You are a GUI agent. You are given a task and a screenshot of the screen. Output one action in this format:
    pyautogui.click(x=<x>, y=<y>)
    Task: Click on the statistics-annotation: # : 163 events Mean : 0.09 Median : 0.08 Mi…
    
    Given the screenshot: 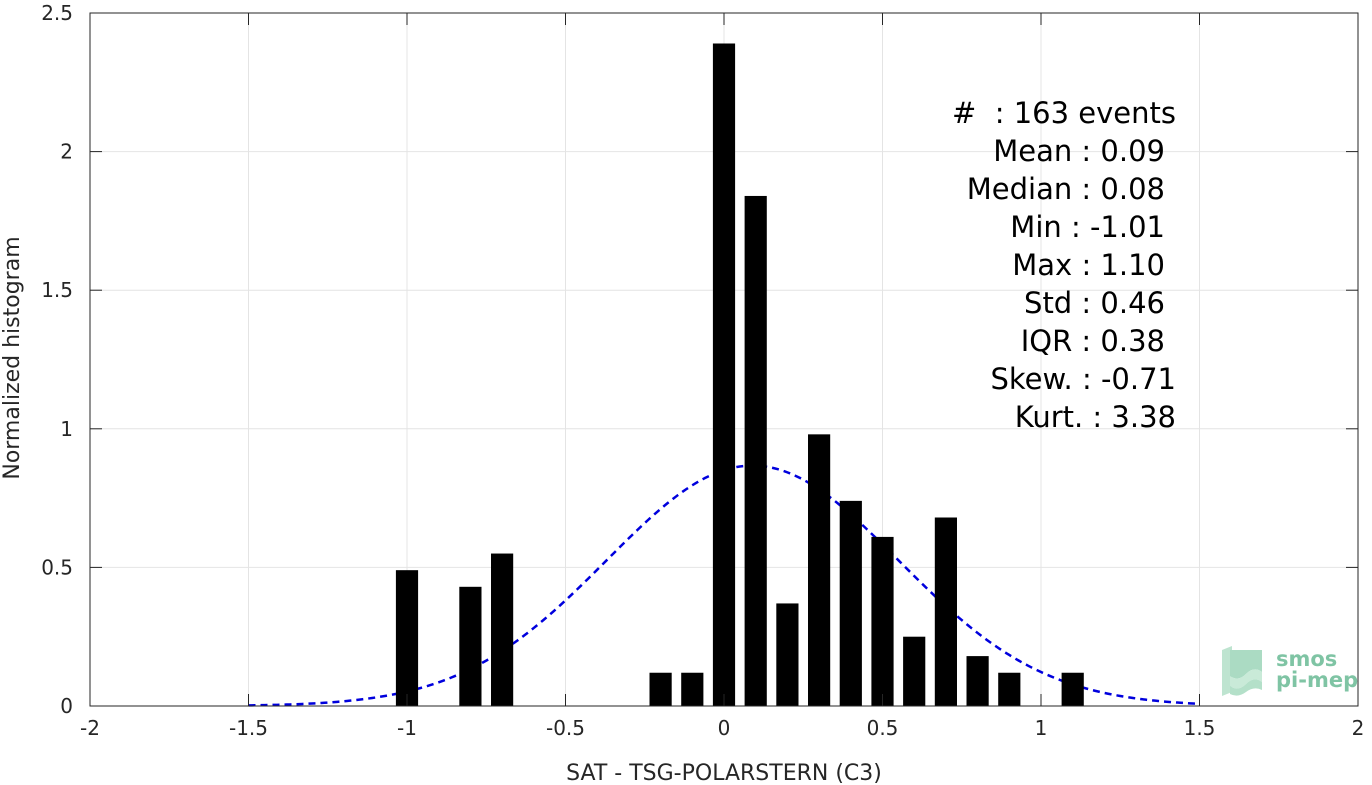 What is the action you would take?
    pyautogui.click(x=1064, y=265)
    